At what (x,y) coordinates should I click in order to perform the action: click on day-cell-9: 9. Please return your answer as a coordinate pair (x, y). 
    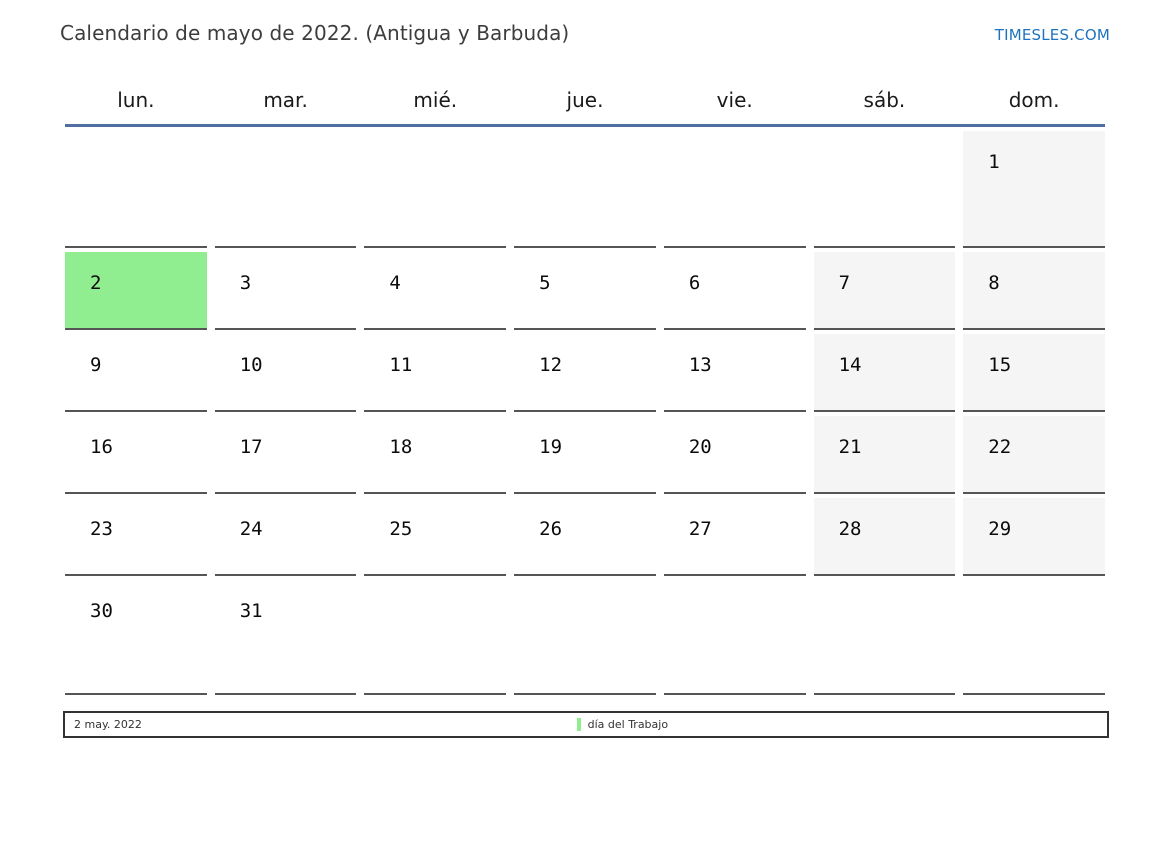
    Looking at the image, I should click on (136, 373).